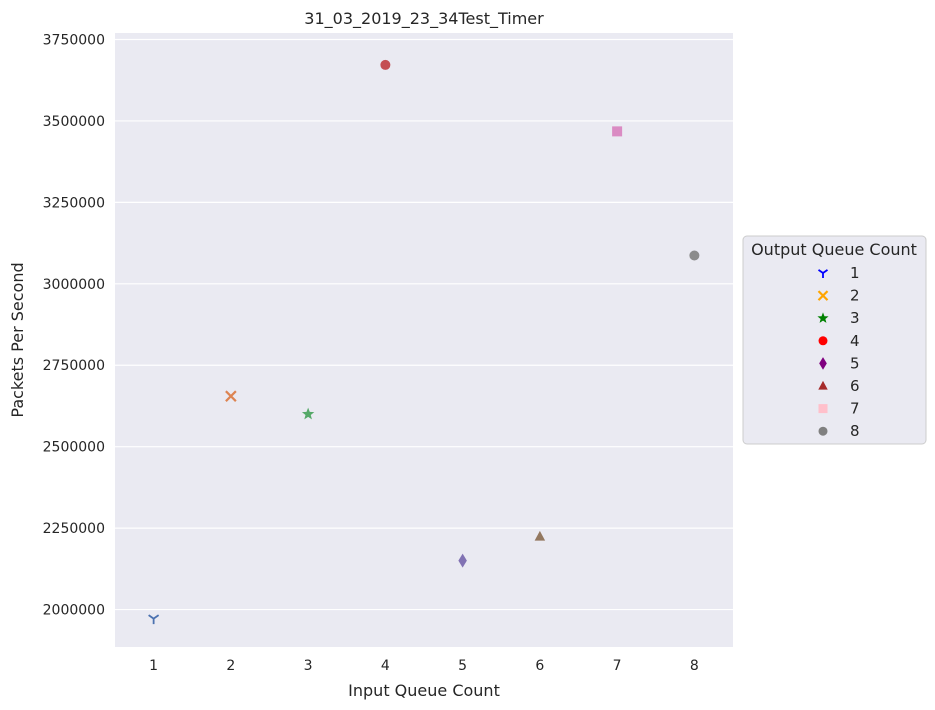 The width and height of the screenshot is (935, 710). I want to click on legend-label-2: 2, so click(855, 296).